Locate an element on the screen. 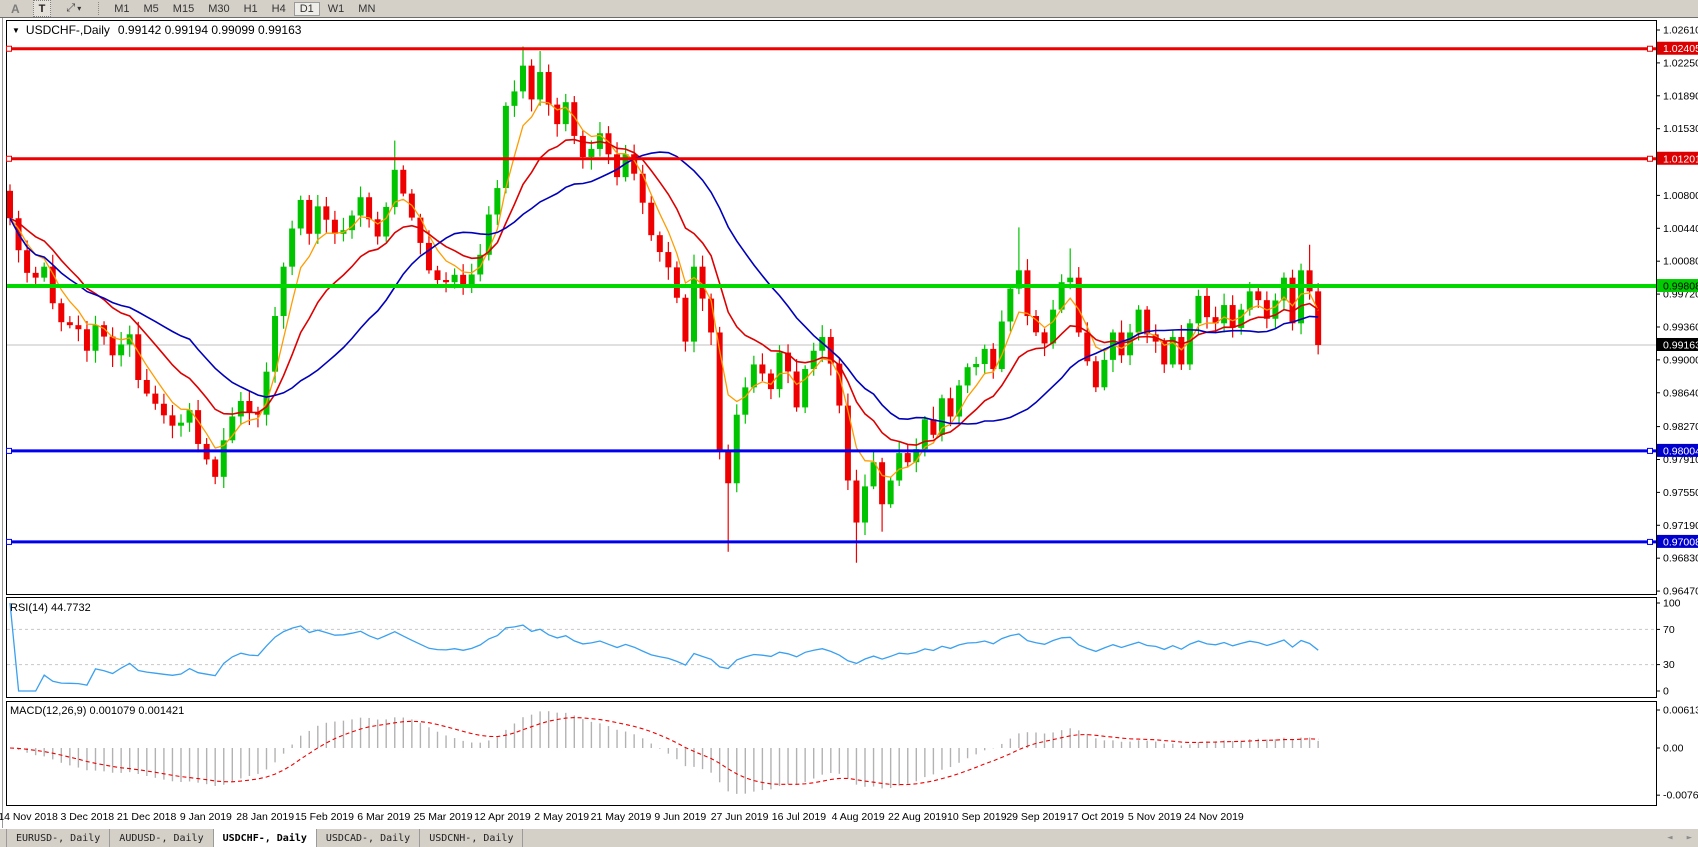 The width and height of the screenshot is (1698, 847). date-label: 25 Mar 2019 is located at coordinates (443, 817).